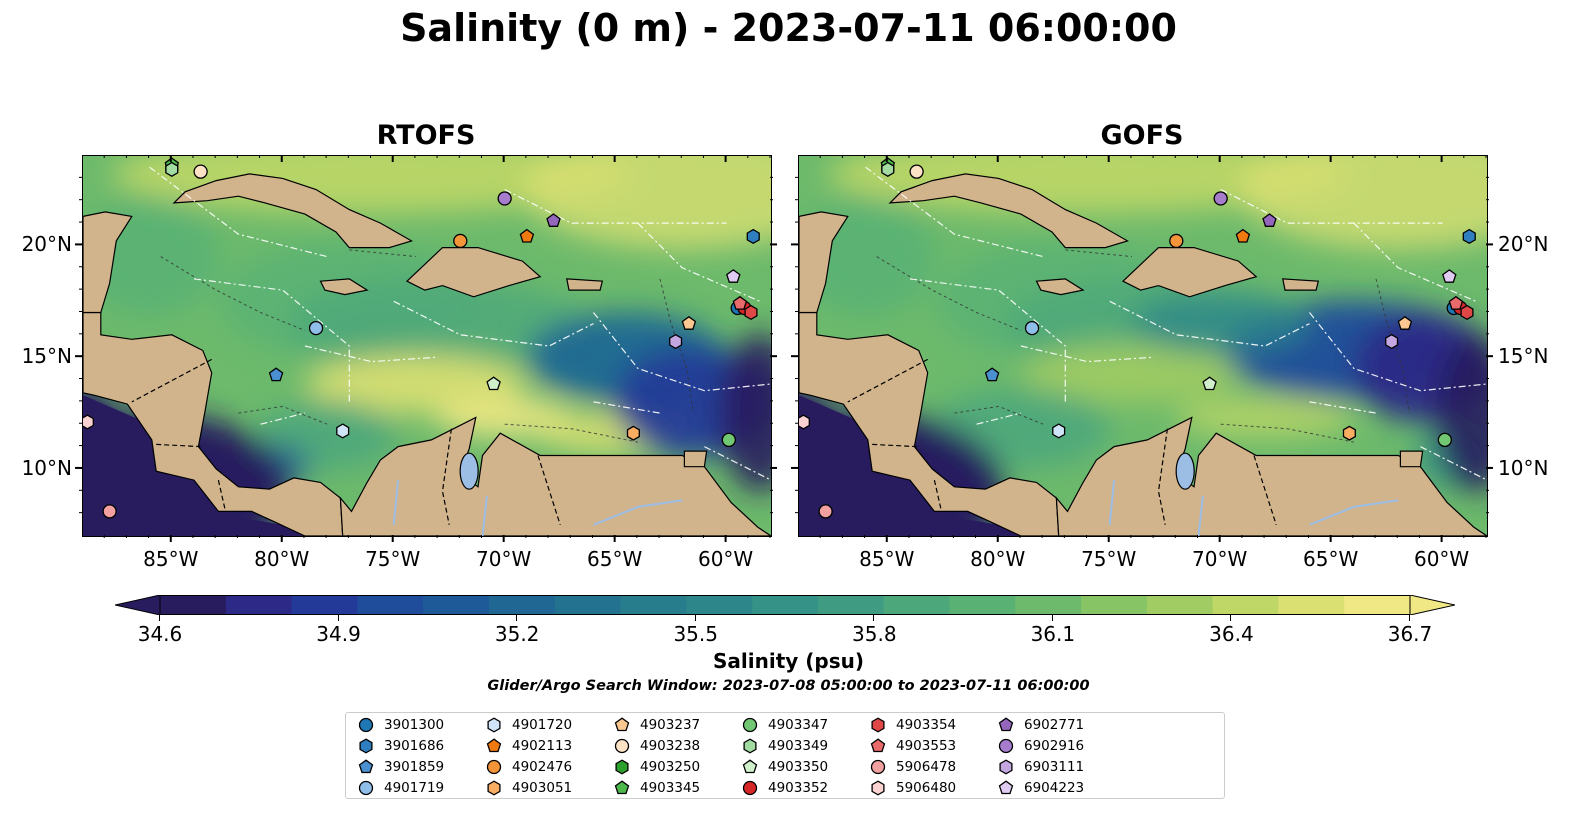 This screenshot has width=1577, height=827. I want to click on land-cuba, so click(293, 211).